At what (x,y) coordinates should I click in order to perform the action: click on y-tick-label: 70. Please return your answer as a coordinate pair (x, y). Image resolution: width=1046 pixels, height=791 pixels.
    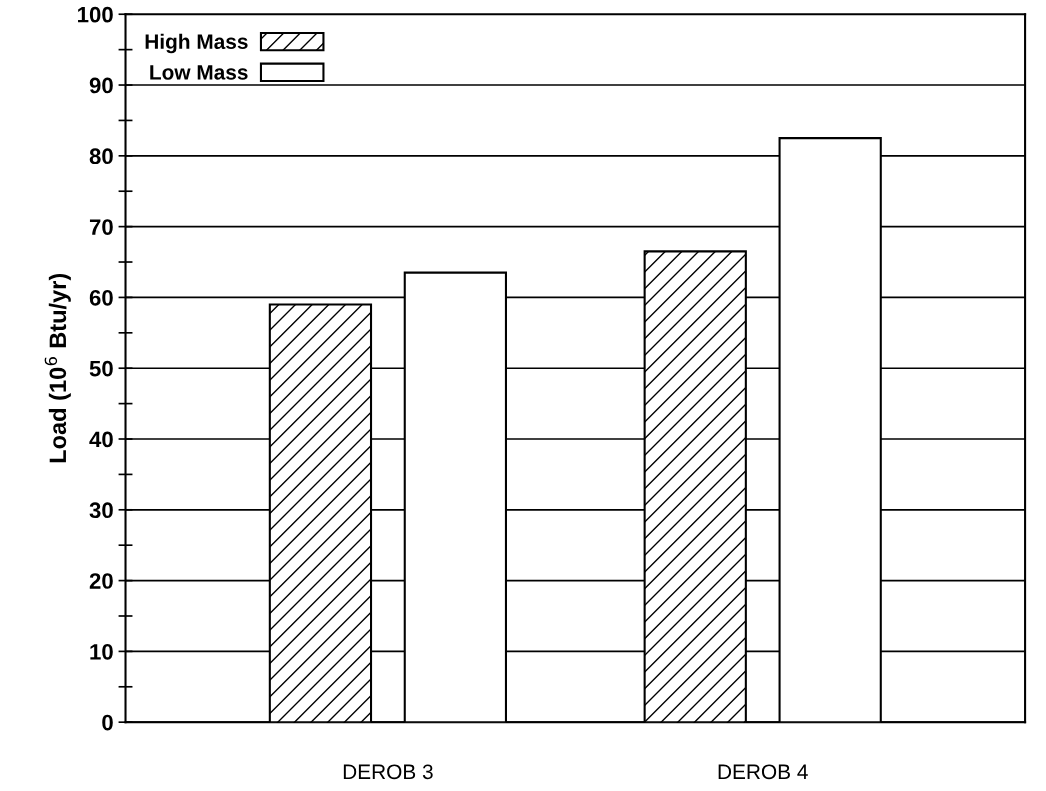
    Looking at the image, I should click on (101, 227).